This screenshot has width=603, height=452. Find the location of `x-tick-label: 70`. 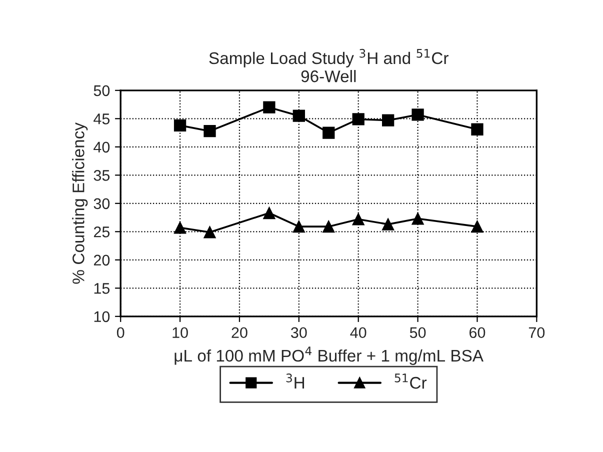

x-tick-label: 70 is located at coordinates (536, 332).